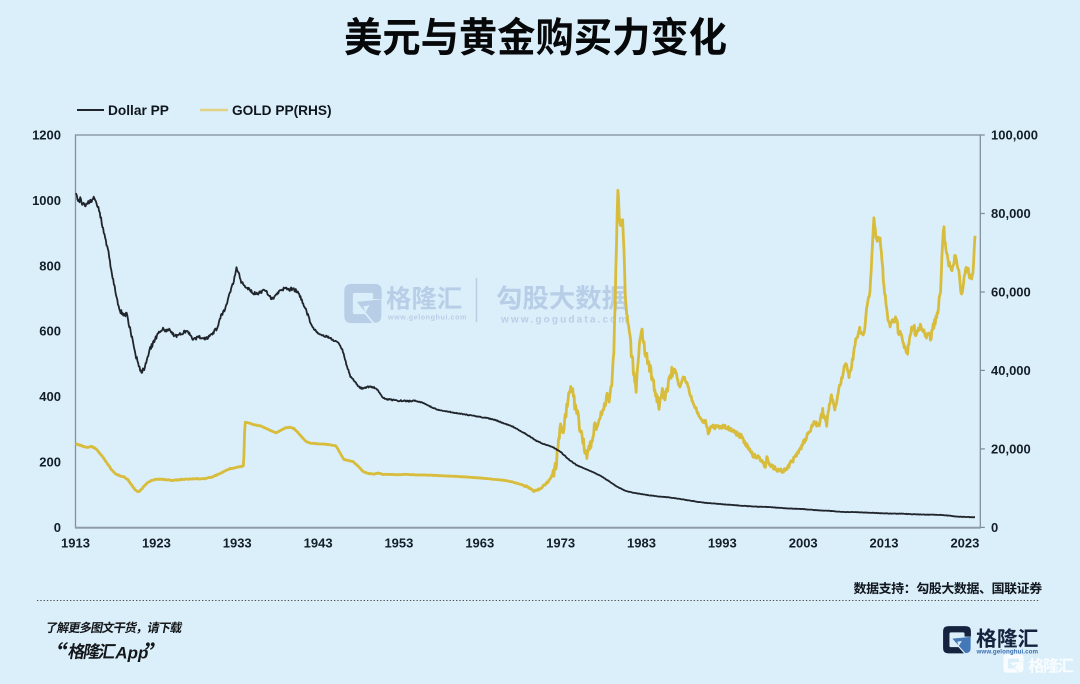 The height and width of the screenshot is (684, 1080). What do you see at coordinates (50, 265) in the screenshot?
I see `svg-text: 800` at bounding box center [50, 265].